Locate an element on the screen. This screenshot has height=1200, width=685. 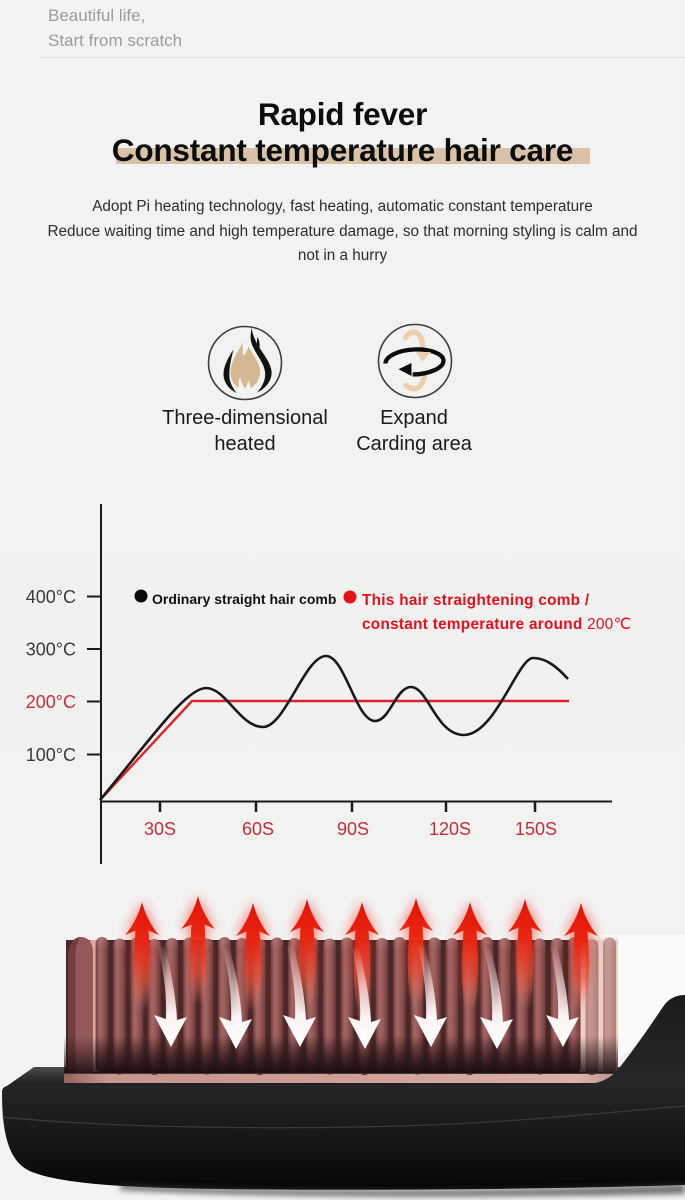
svg-text: 150S is located at coordinates (536, 829).